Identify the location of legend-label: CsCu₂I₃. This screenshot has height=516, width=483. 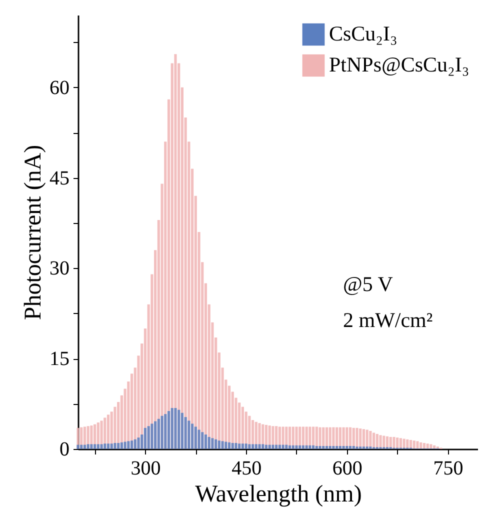
(363, 34).